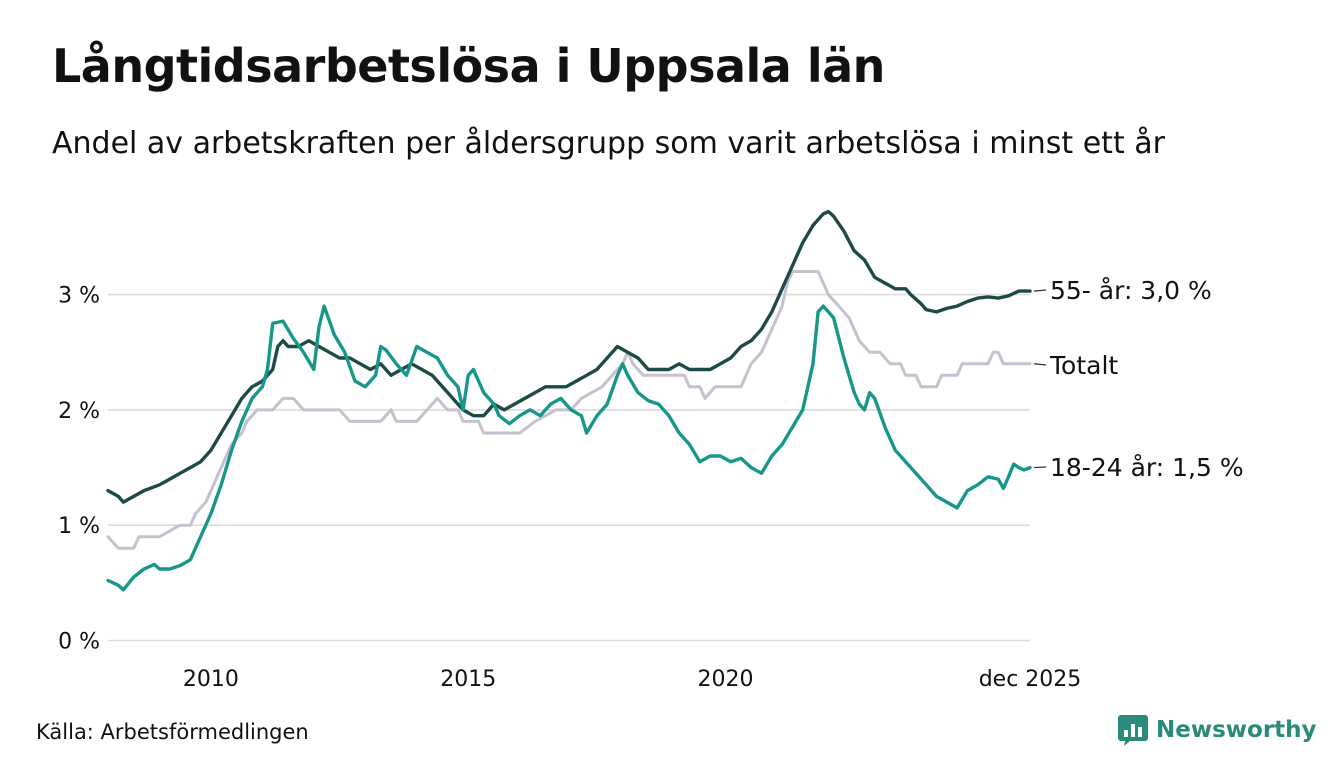  What do you see at coordinates (1147, 467) in the screenshot?
I see `series-end-label-age_18_24: 18-24 år: 1,5 %` at bounding box center [1147, 467].